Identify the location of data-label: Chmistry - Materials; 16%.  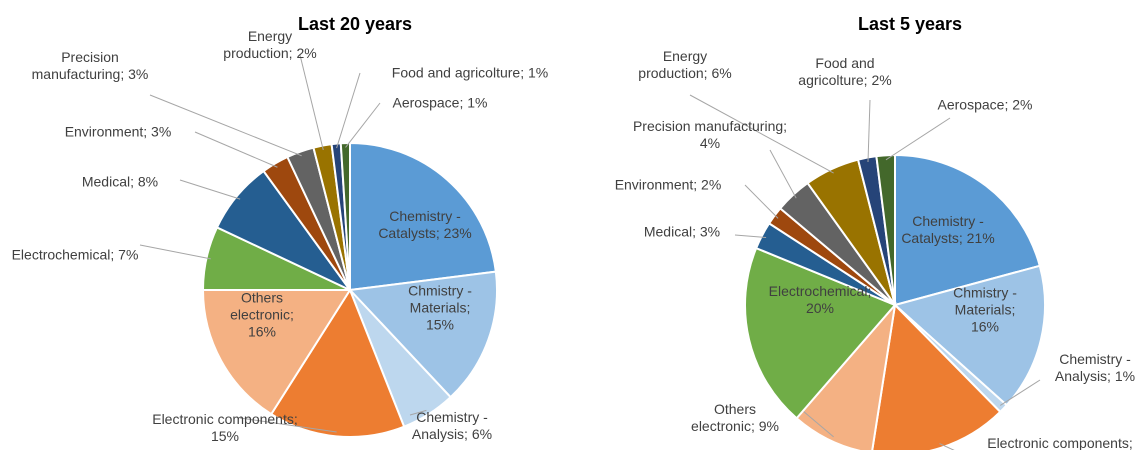
(985, 309).